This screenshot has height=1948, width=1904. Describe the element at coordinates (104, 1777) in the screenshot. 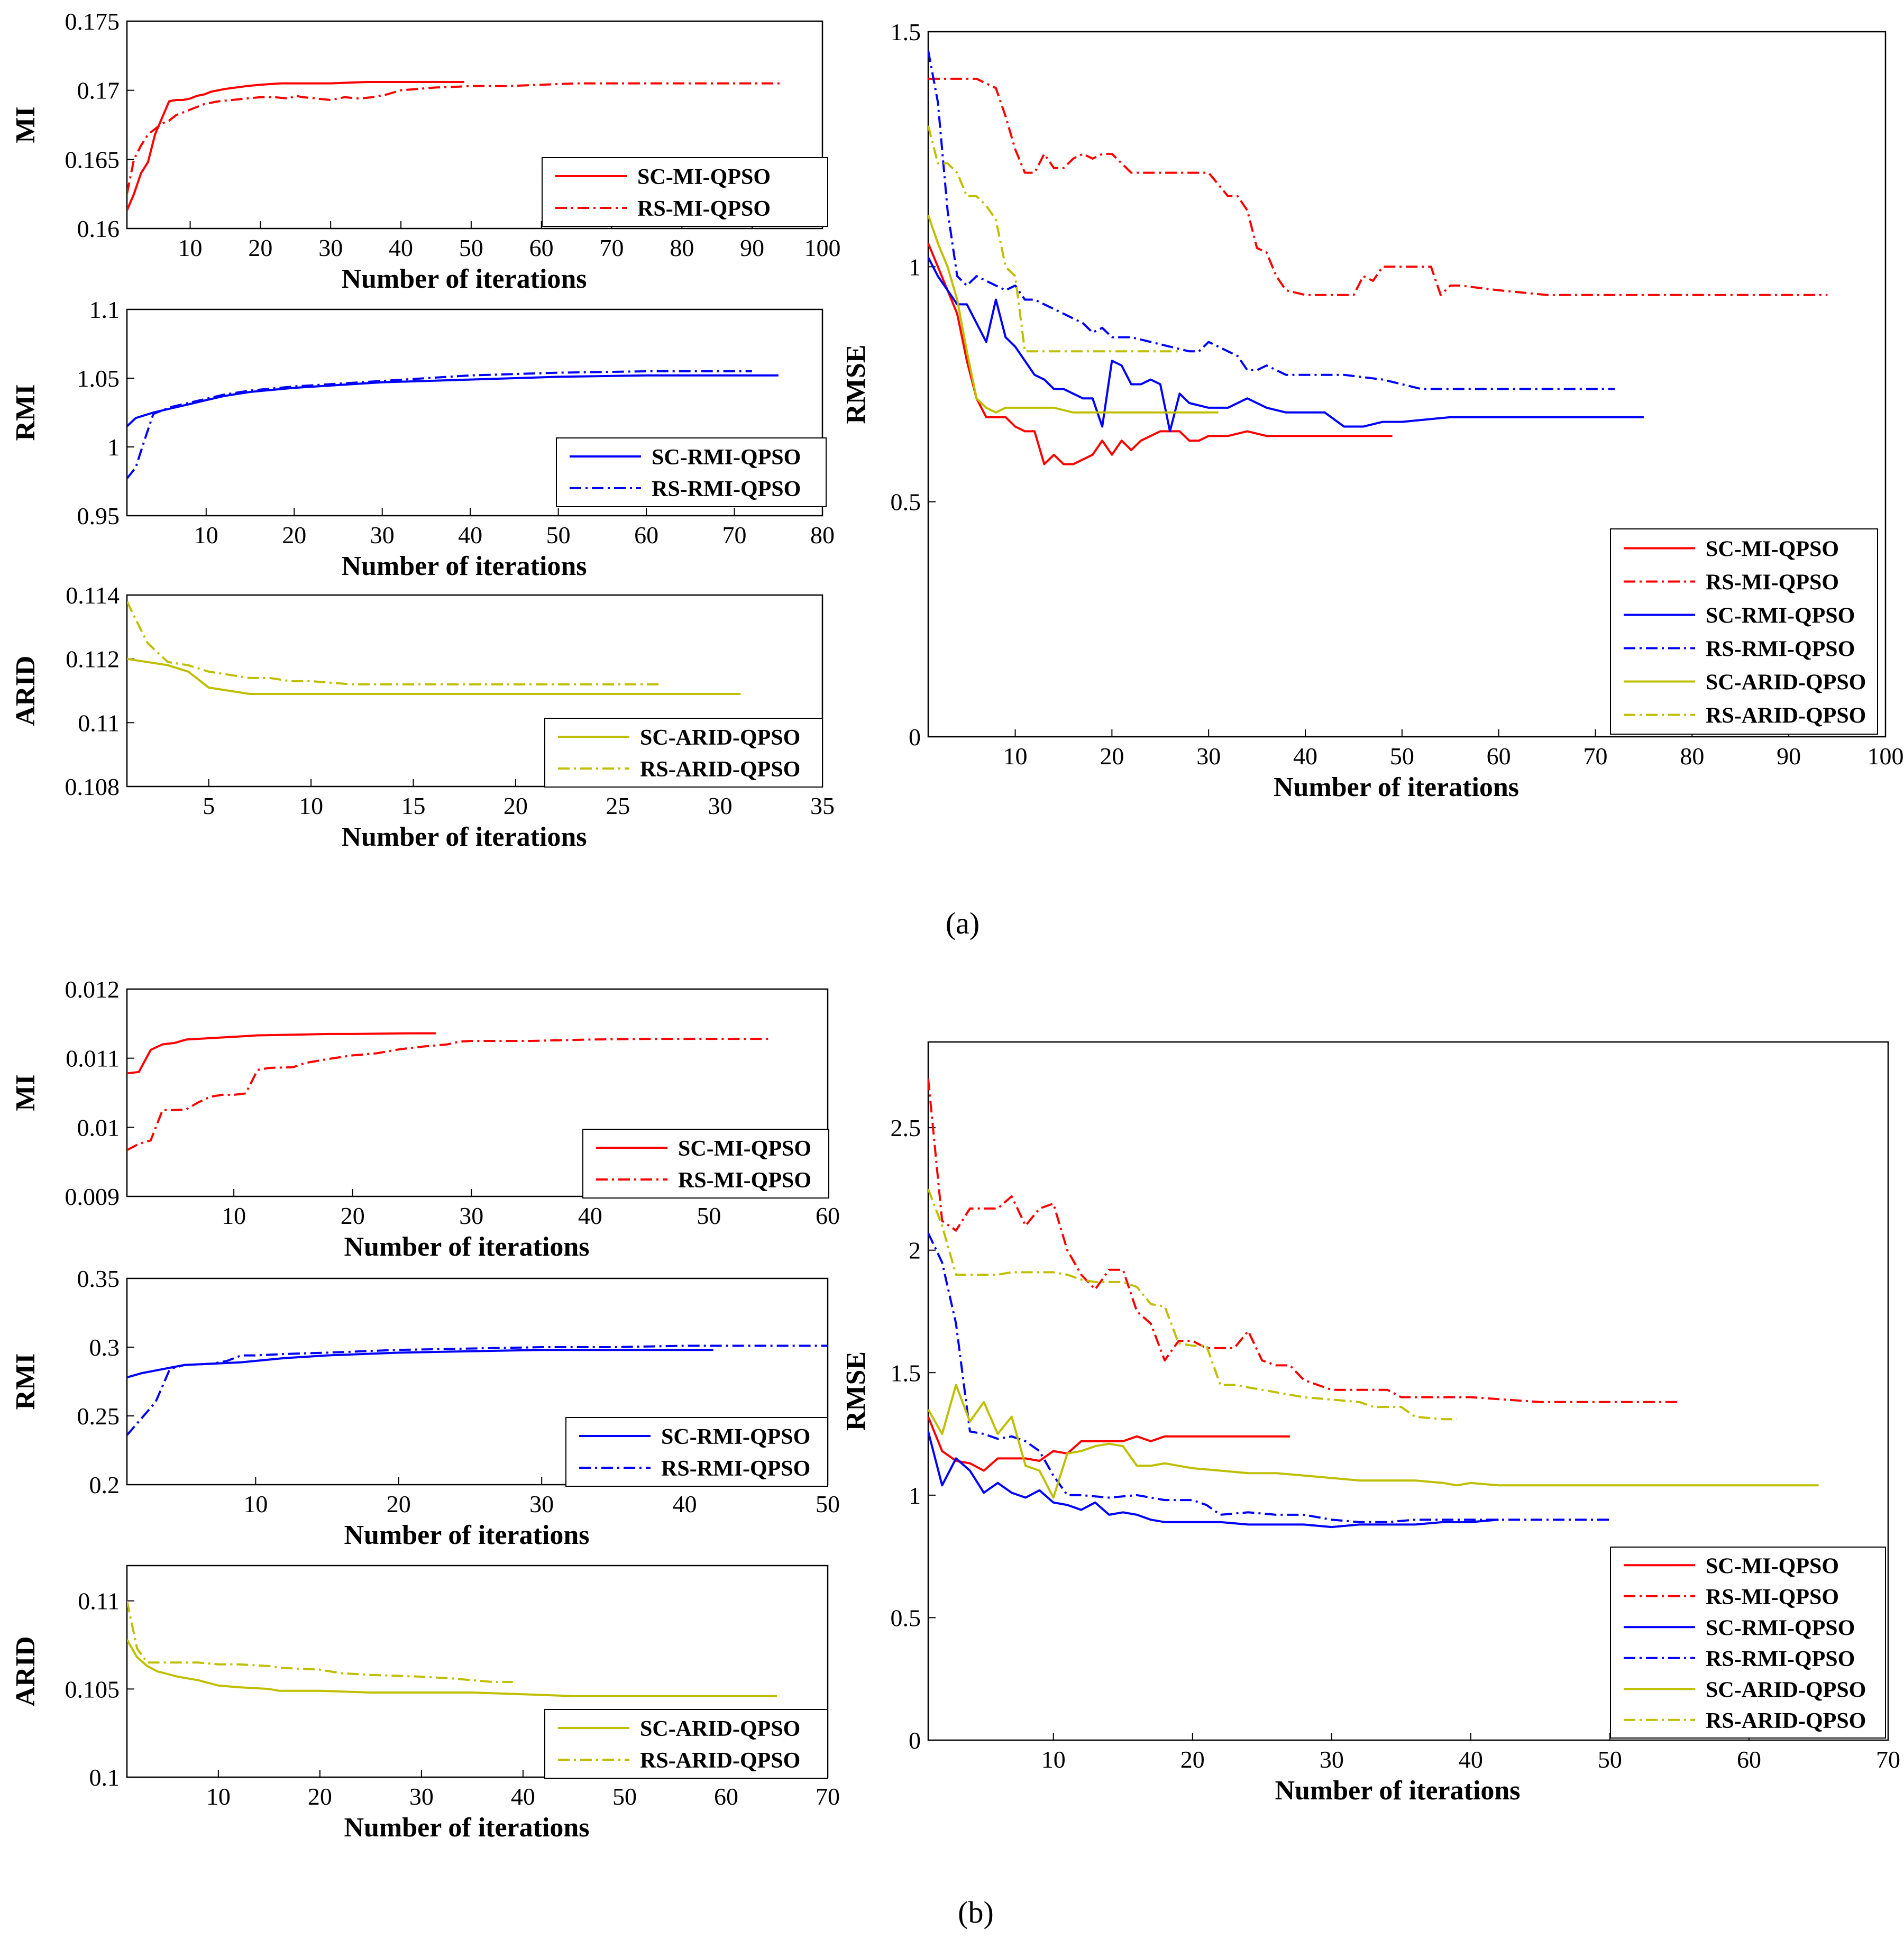

I see `y-tick-label: 0.1` at that location.